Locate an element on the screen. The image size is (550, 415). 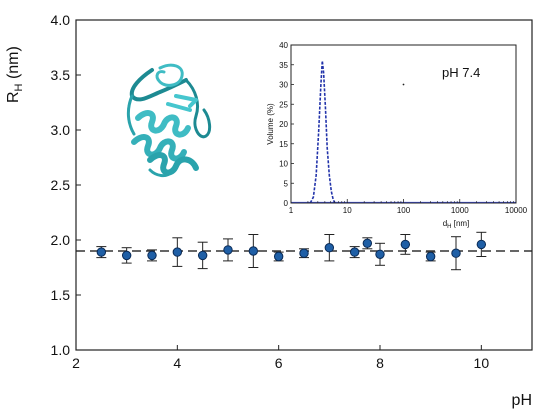
y-axis-label: RH (nm) is located at coordinates (15, 74).